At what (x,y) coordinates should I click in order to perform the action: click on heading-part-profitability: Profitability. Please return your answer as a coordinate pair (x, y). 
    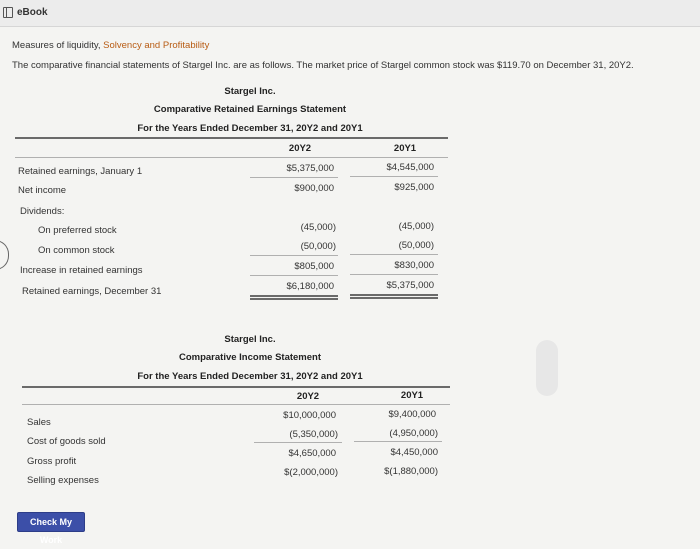
    Looking at the image, I should click on (186, 45).